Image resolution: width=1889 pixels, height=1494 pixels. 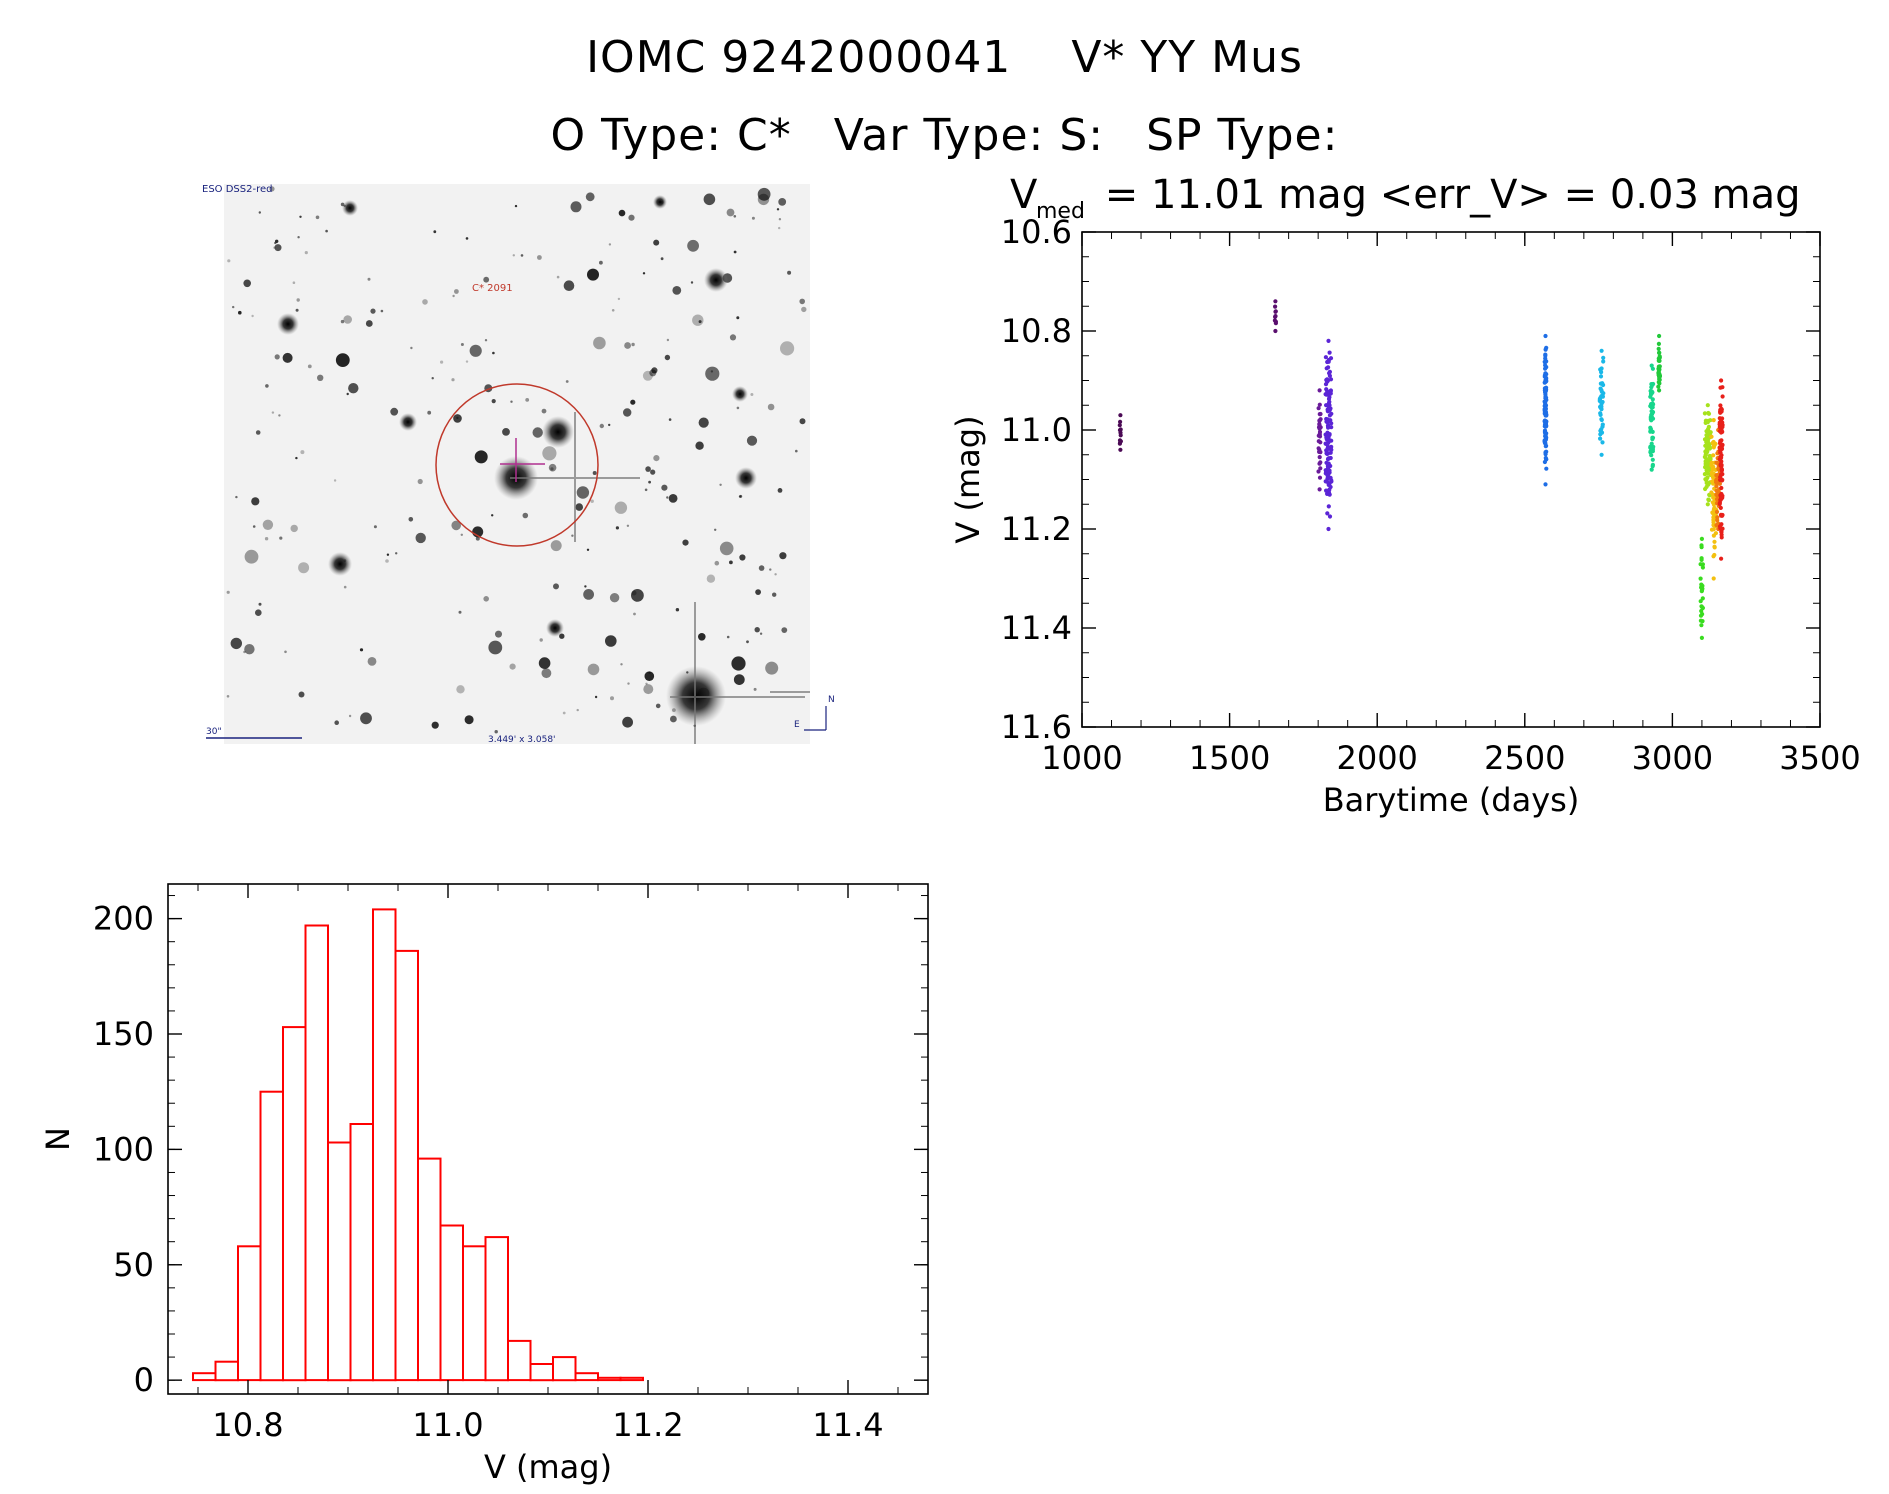 I want to click on y-tick-label: 150, so click(x=123, y=1034).